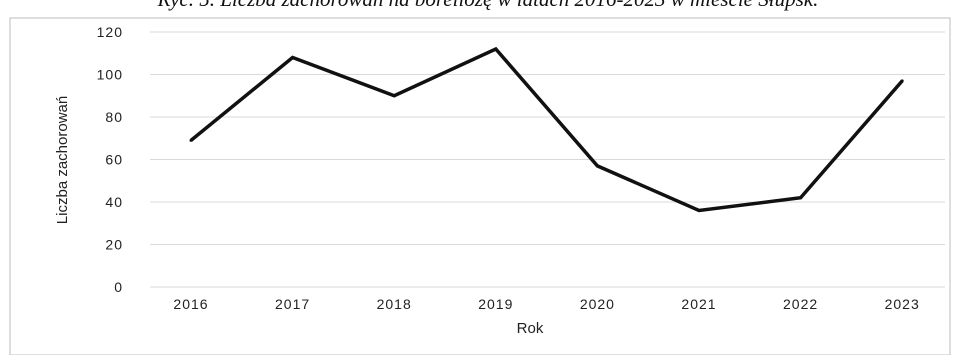 The height and width of the screenshot is (355, 962). Describe the element at coordinates (110, 32) in the screenshot. I see `y-tick-label: 120` at that location.